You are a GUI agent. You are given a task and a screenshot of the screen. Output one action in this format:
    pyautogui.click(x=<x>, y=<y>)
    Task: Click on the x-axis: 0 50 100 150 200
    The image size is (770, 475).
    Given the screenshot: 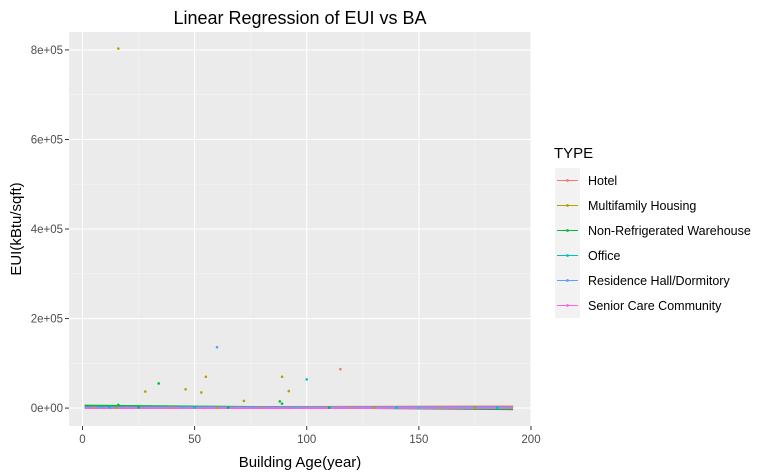 What is the action you would take?
    pyautogui.click(x=310, y=436)
    